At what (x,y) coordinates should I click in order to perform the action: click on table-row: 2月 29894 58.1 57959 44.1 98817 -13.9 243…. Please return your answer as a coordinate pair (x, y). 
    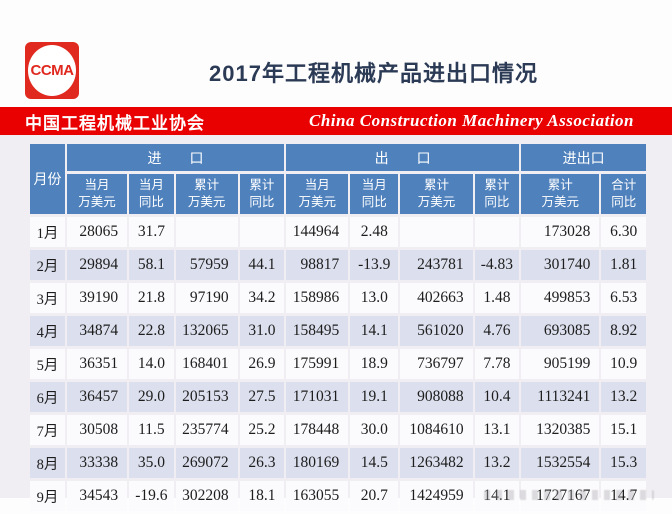
    Looking at the image, I should click on (338, 265).